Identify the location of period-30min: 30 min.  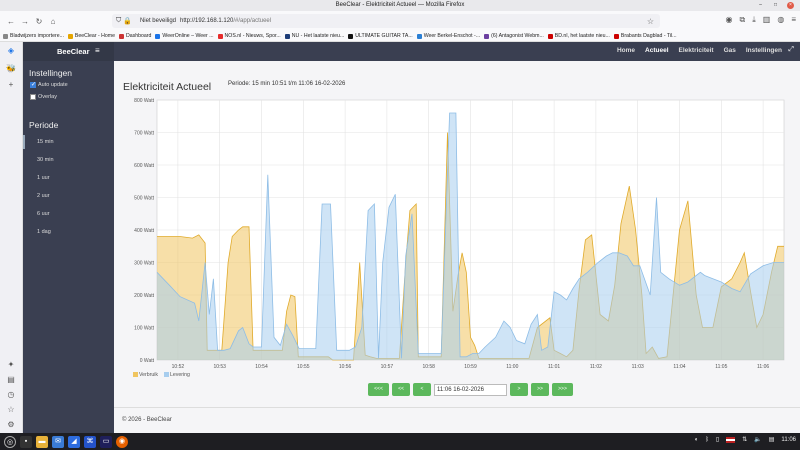
(45, 160).